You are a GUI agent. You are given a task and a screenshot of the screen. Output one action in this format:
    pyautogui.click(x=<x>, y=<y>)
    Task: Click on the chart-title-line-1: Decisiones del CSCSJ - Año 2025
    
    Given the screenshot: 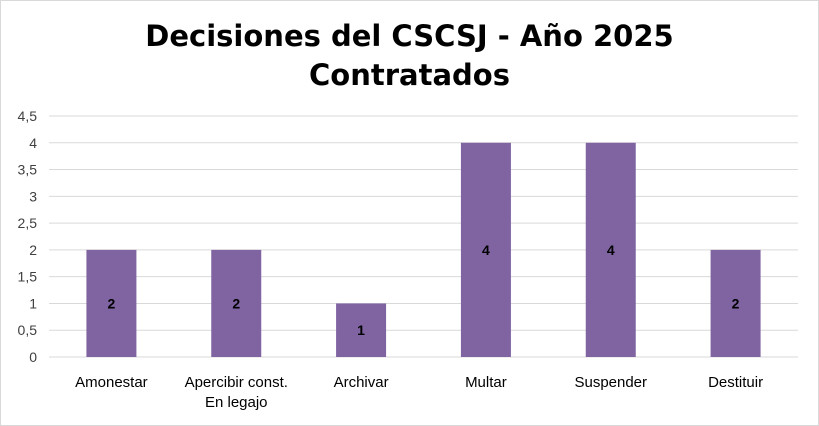 What is the action you would take?
    pyautogui.click(x=409, y=36)
    